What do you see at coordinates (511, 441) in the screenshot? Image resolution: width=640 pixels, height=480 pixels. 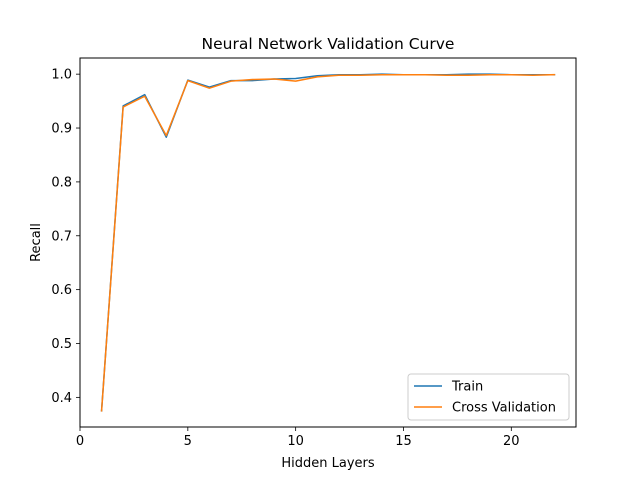 I see `x-tick-label: 20` at bounding box center [511, 441].